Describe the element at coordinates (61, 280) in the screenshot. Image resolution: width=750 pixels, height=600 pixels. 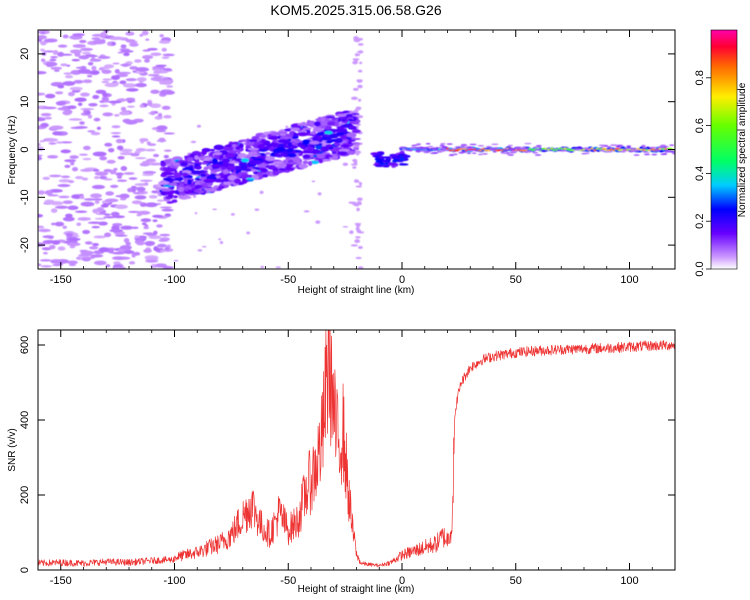
I see `heat-xtick-label: -150` at that location.